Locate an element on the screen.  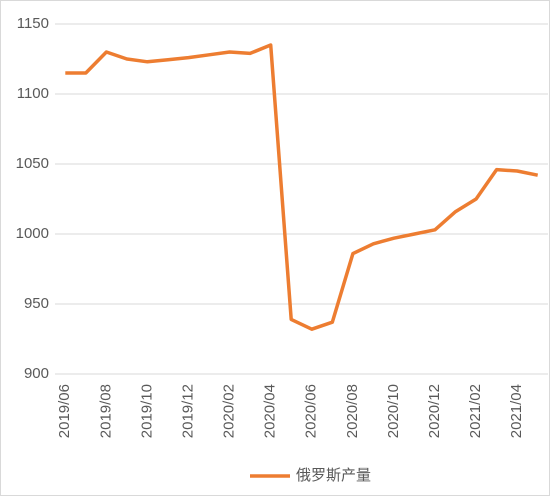
x-tick-label: 2020/12 is located at coordinates (434, 411).